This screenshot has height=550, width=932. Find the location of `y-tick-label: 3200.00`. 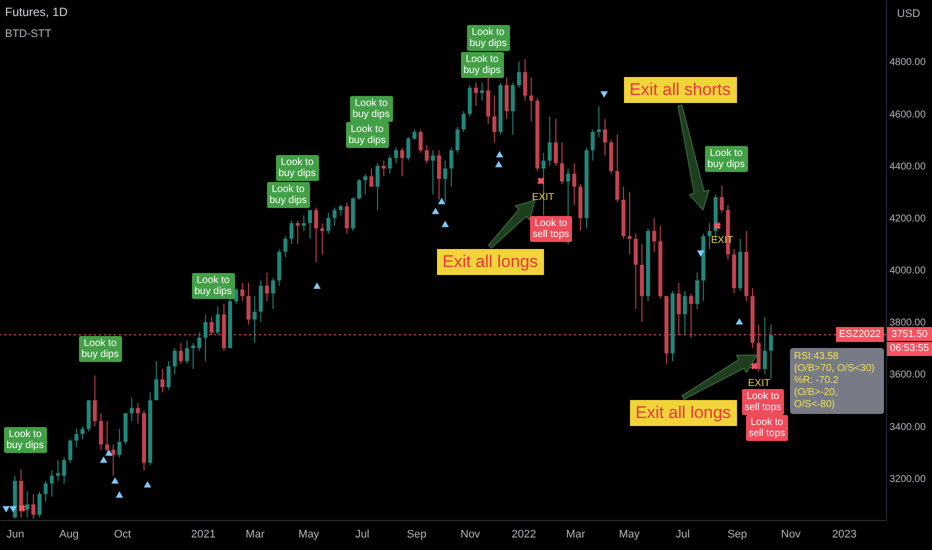

y-tick-label: 3200.00 is located at coordinates (908, 479).